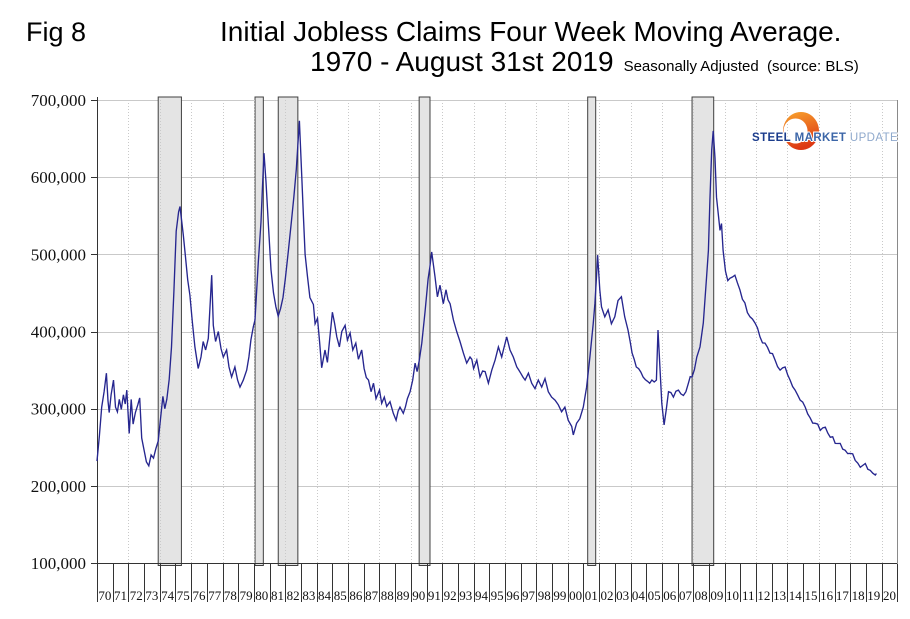  Describe the element at coordinates (796, 595) in the screenshot. I see `x-axis-label: 14` at that location.